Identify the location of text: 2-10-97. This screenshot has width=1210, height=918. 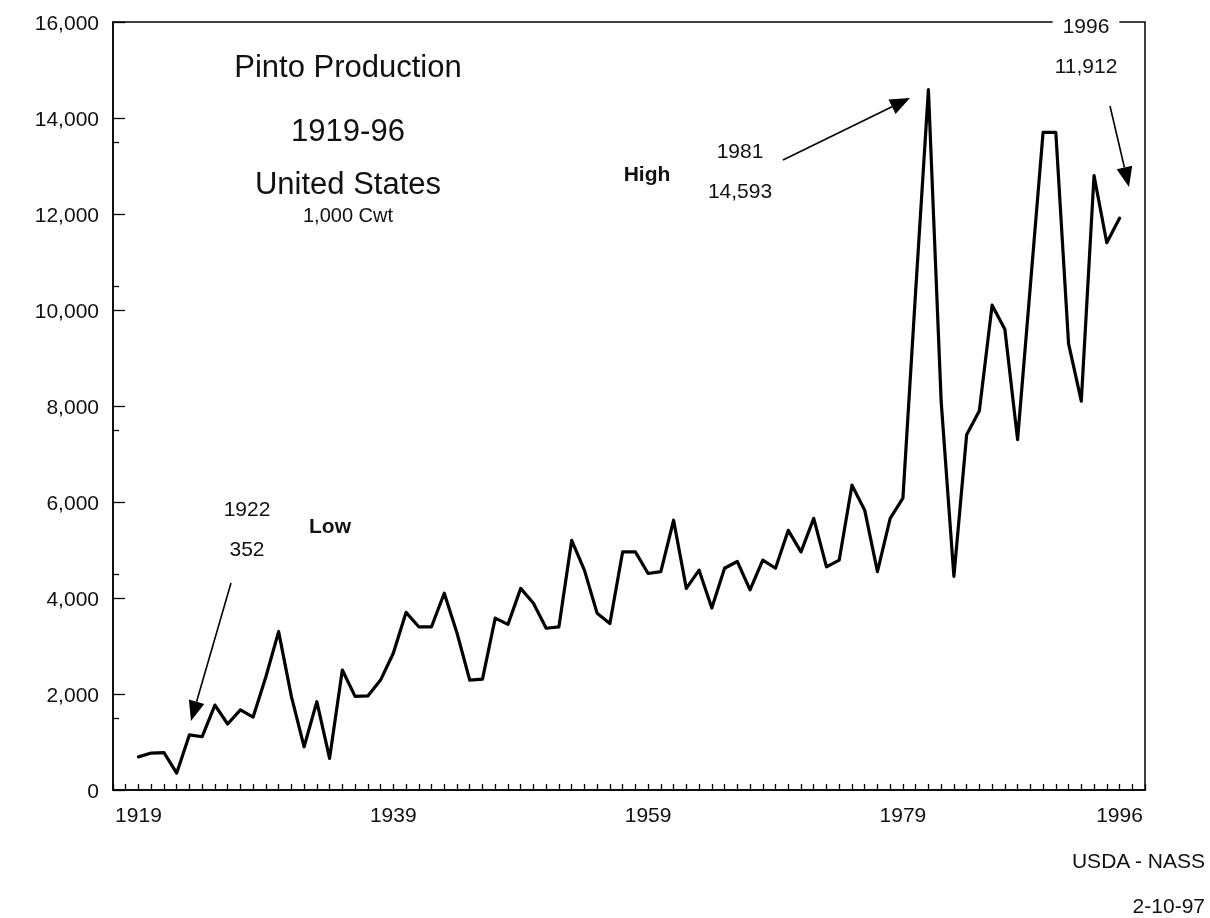
(1168, 905).